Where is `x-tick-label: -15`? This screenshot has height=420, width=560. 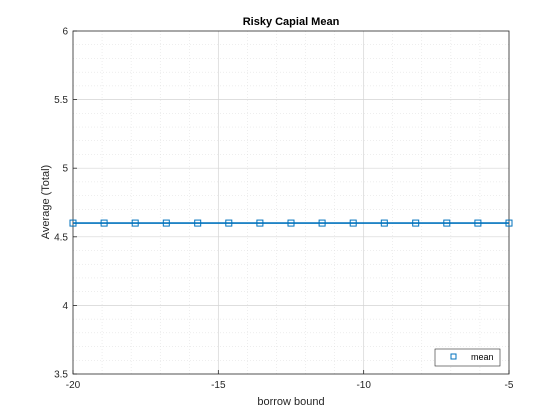 x-tick-label: -15 is located at coordinates (218, 385).